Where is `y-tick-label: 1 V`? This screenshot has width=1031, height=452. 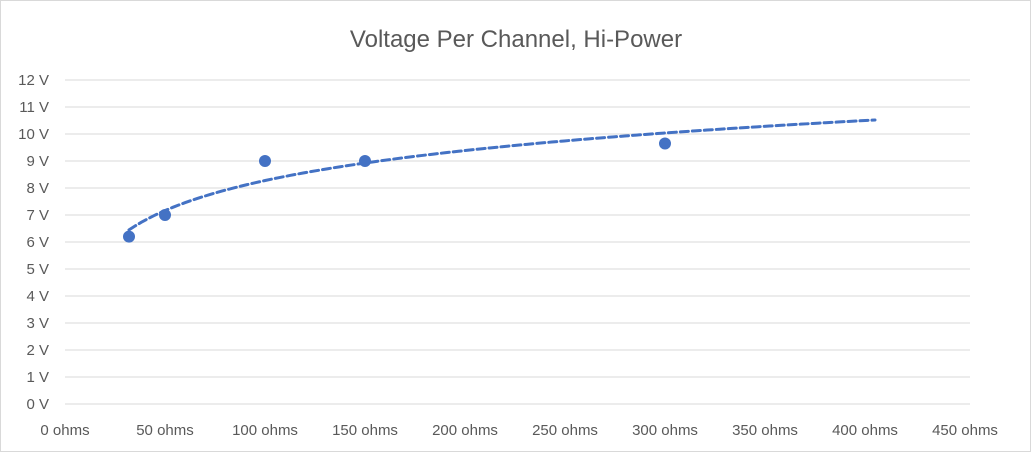
y-tick-label: 1 V is located at coordinates (37, 377).